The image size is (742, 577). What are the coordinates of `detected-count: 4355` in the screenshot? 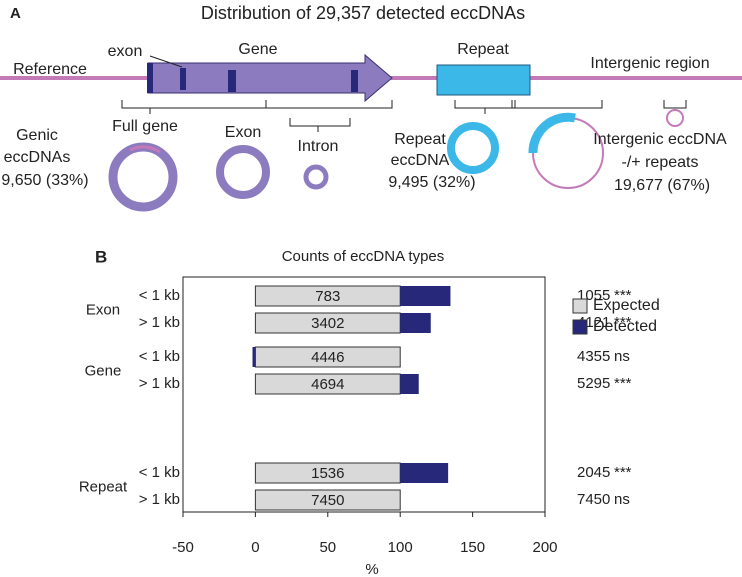 It's located at (593, 356).